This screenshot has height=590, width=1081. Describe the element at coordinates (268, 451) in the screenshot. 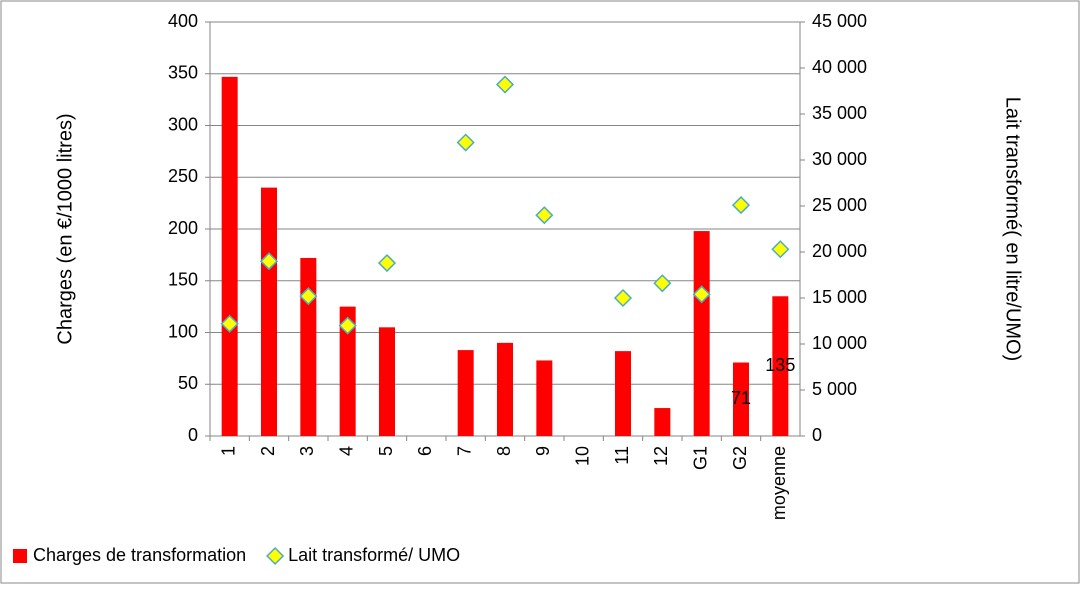

I see `x-tick-label: 2` at that location.